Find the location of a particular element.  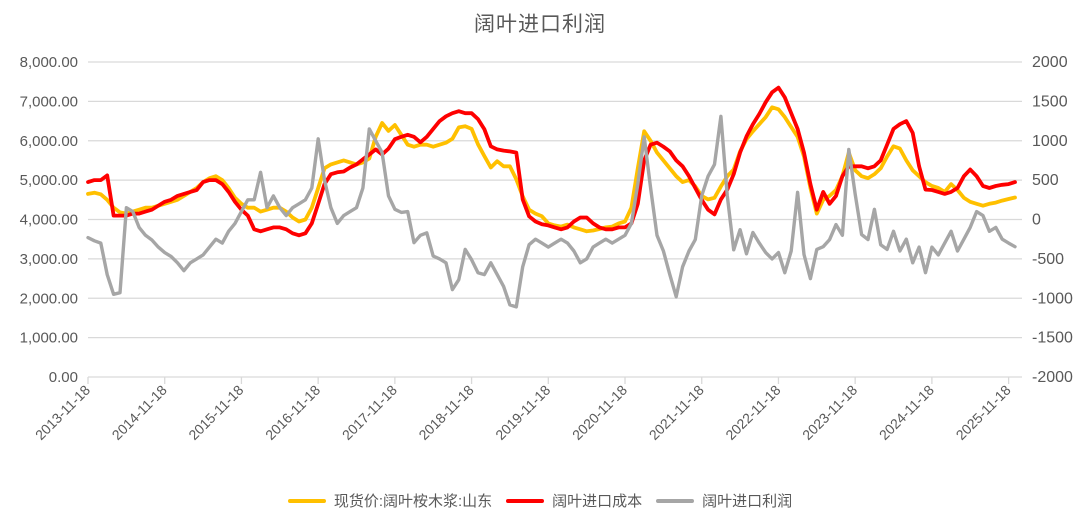

svg-text: 6,000.00 is located at coordinates (49, 141).